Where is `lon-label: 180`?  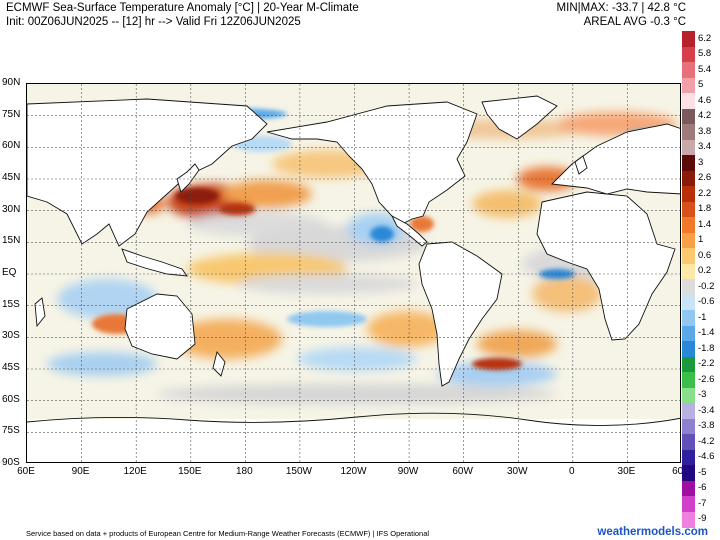
lon-label: 180 is located at coordinates (244, 471).